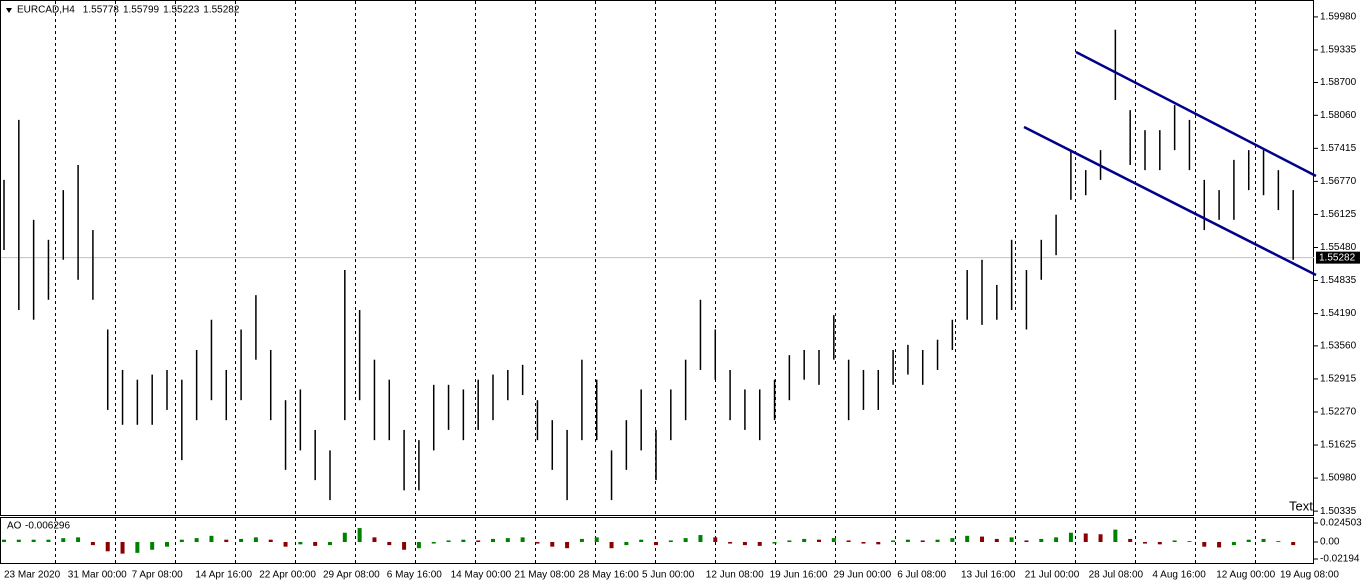  What do you see at coordinates (1338, 115) in the screenshot?
I see `y-tick-label: 1.58060` at bounding box center [1338, 115].